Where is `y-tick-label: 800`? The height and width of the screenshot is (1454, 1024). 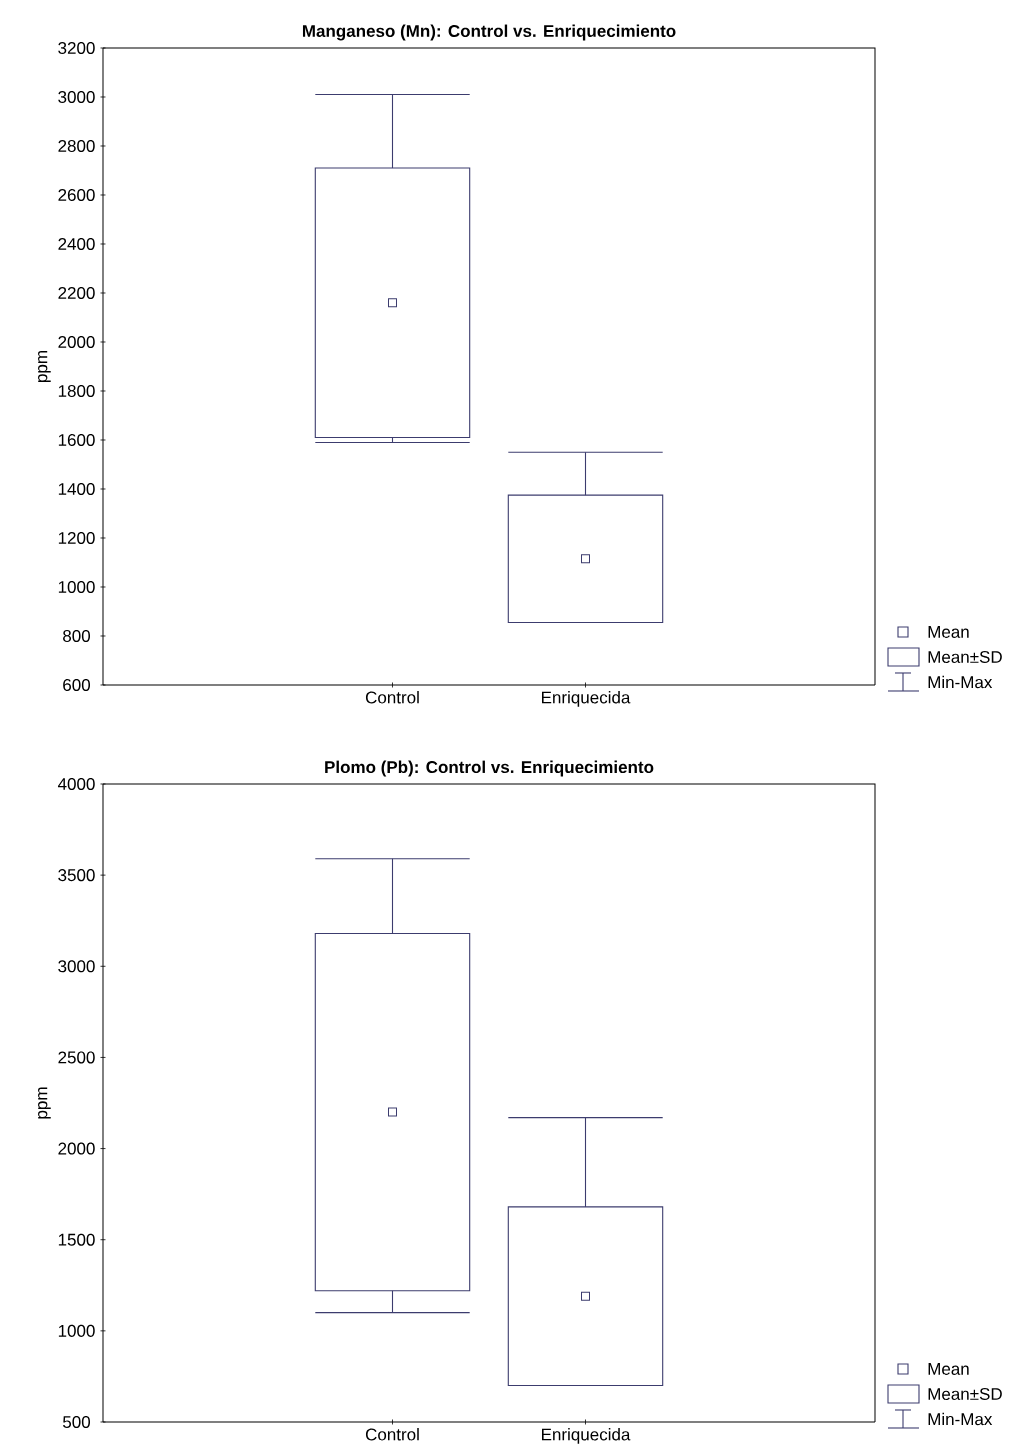 y-tick-label: 800 is located at coordinates (77, 636).